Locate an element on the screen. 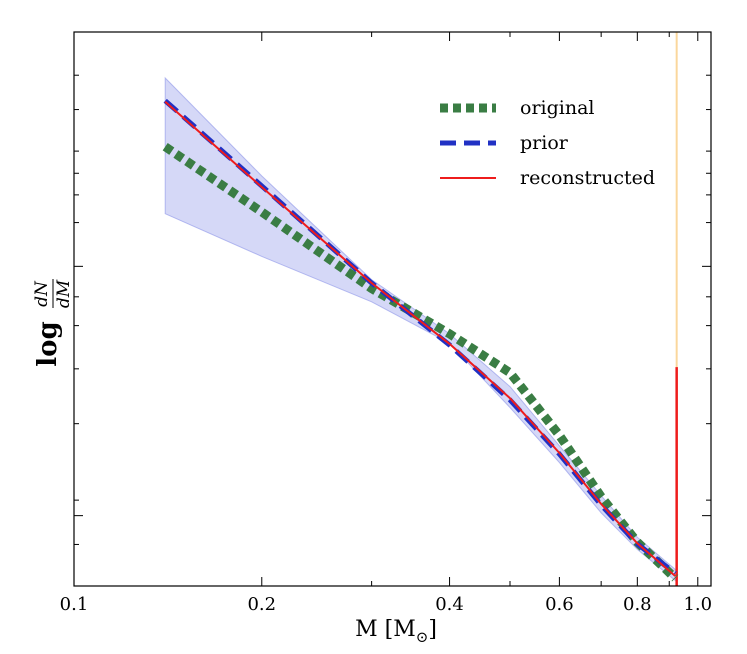 The image size is (747, 654). y-axis-label-denominator: dM is located at coordinates (64, 293).